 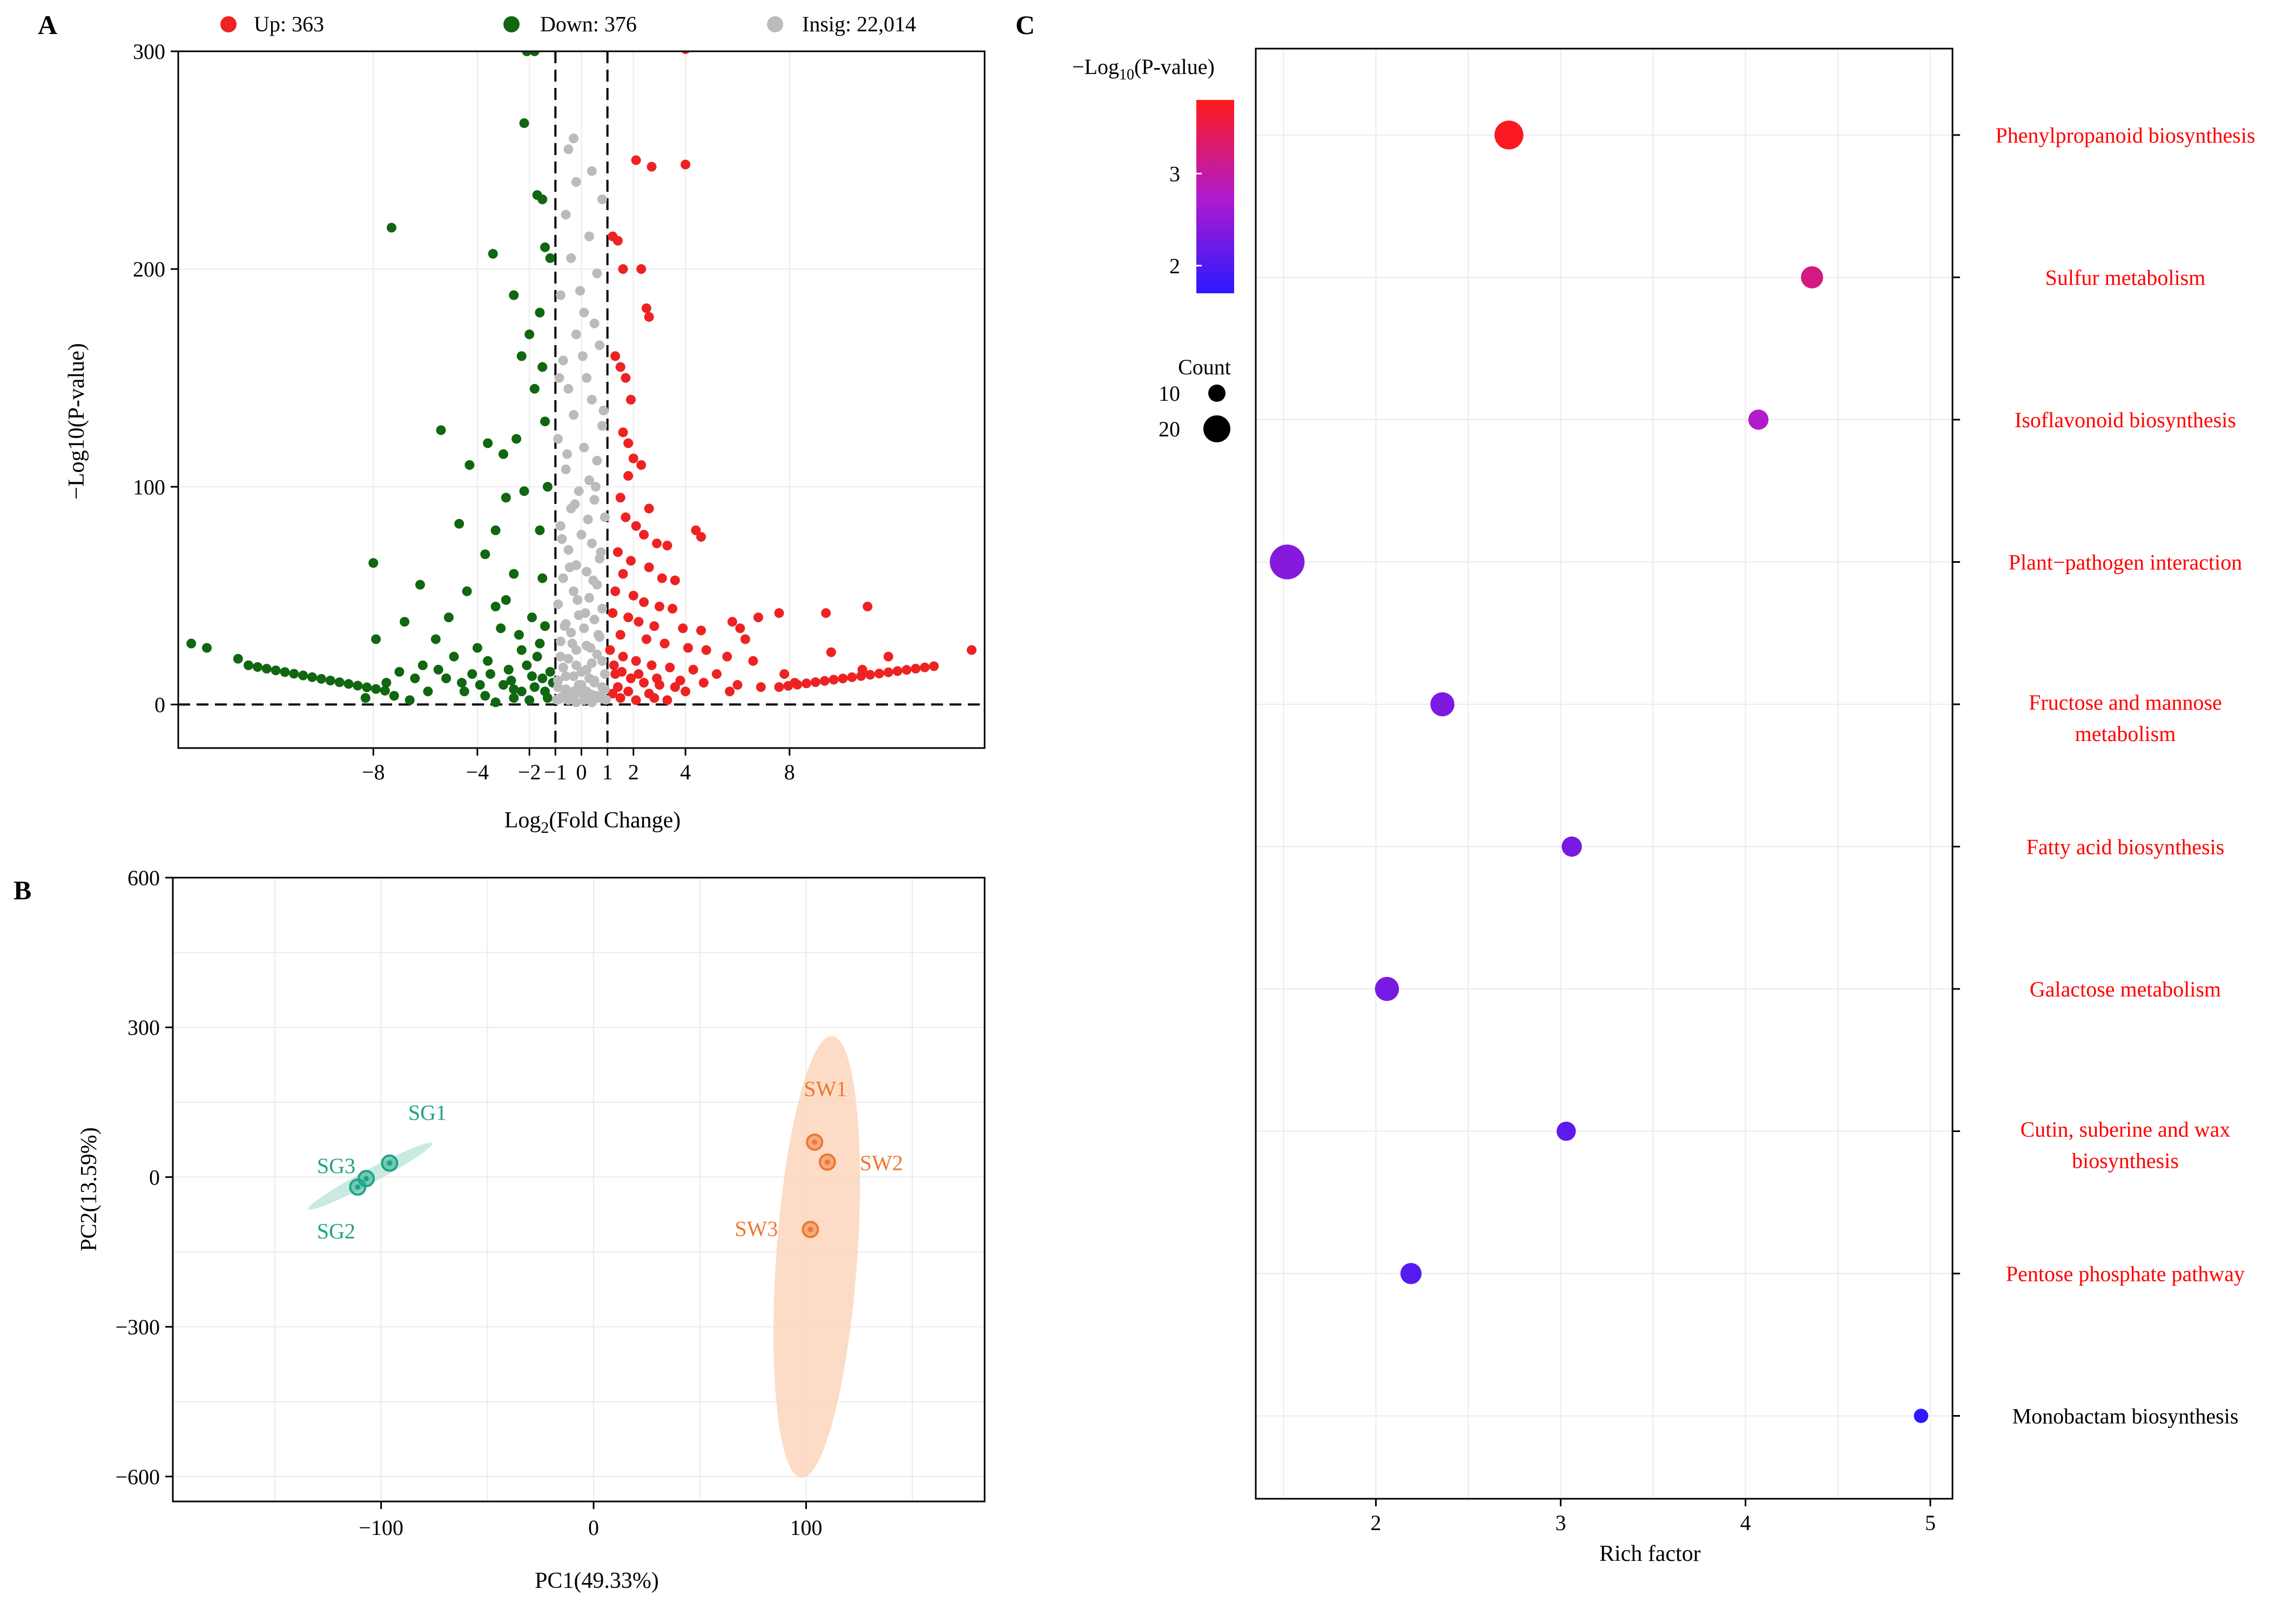 What do you see at coordinates (1153, 174) in the screenshot?
I see `color-legend: −Log10(P-value) 23` at bounding box center [1153, 174].